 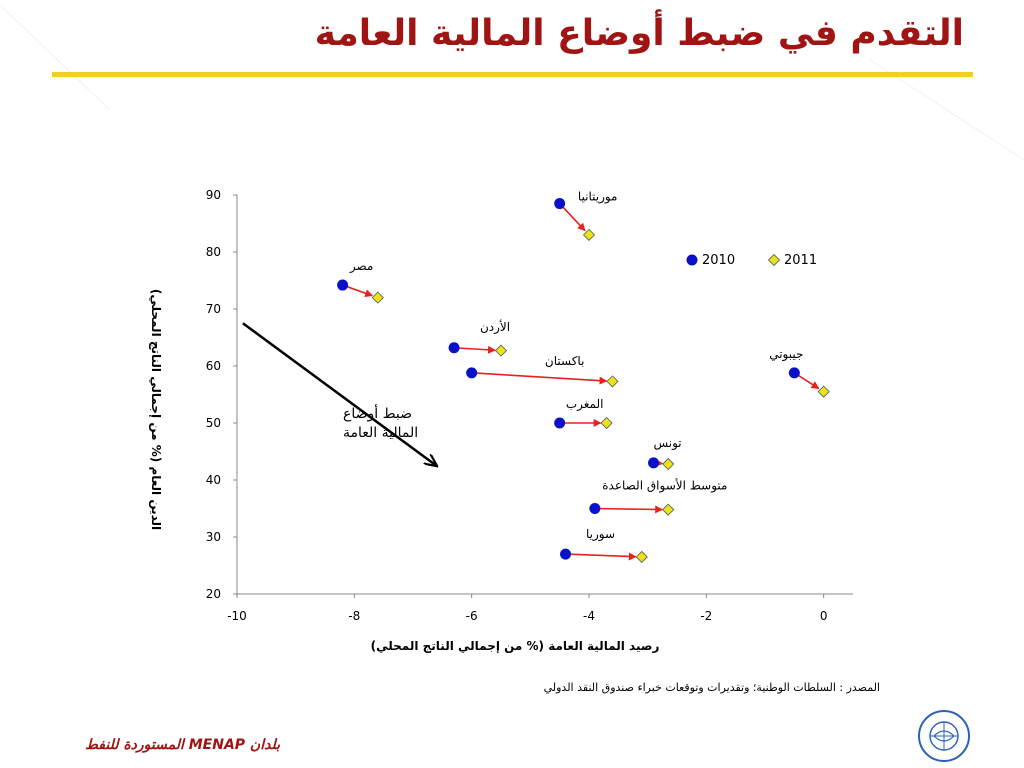 What do you see at coordinates (824, 616) in the screenshot?
I see `x-tick-label: 0` at bounding box center [824, 616].